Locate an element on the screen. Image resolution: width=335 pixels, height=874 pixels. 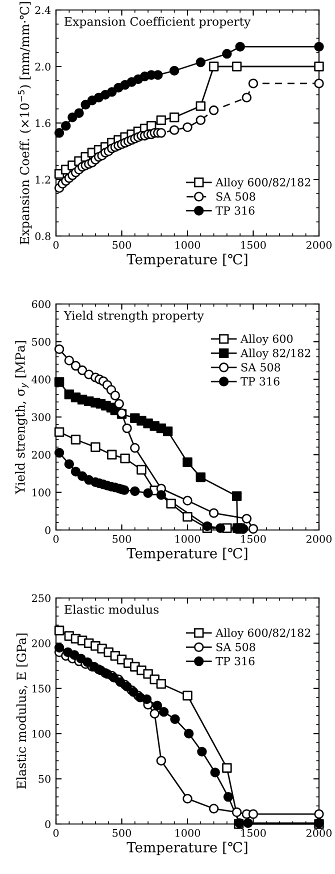
y-axis-title: Yield strength, σ$_{y}$ [MPa] is located at coordinates (21, 417).